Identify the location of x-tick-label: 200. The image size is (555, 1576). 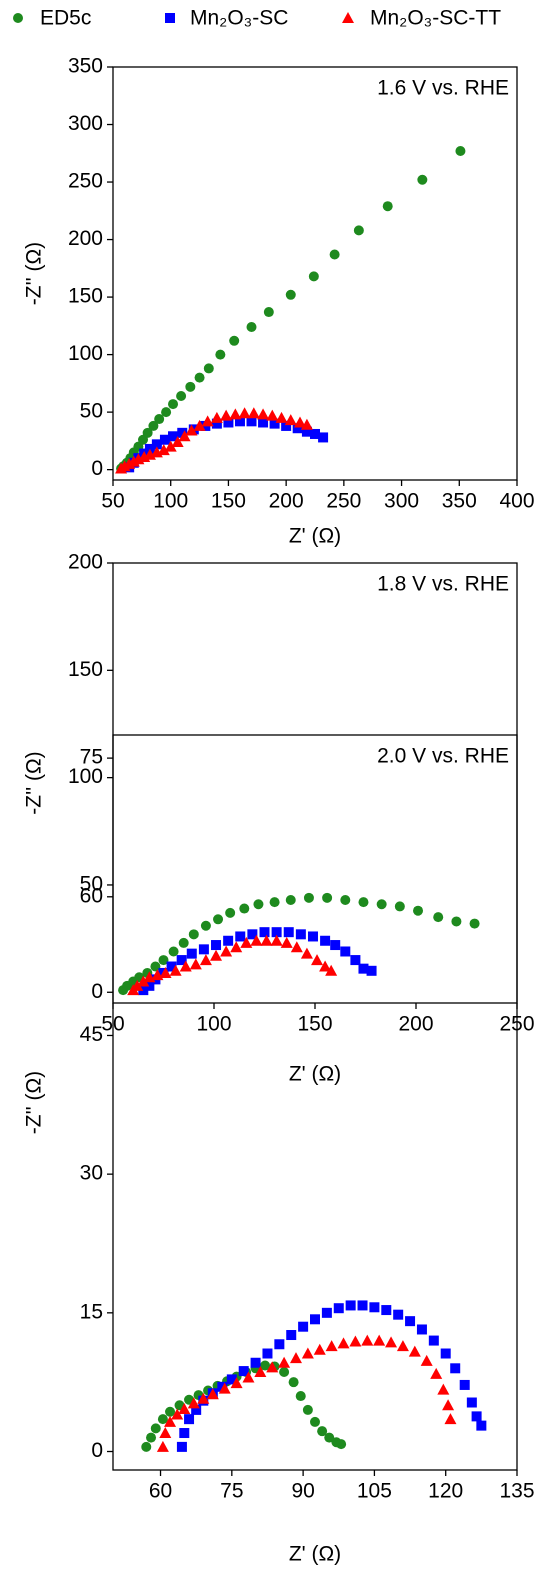
(286, 501).